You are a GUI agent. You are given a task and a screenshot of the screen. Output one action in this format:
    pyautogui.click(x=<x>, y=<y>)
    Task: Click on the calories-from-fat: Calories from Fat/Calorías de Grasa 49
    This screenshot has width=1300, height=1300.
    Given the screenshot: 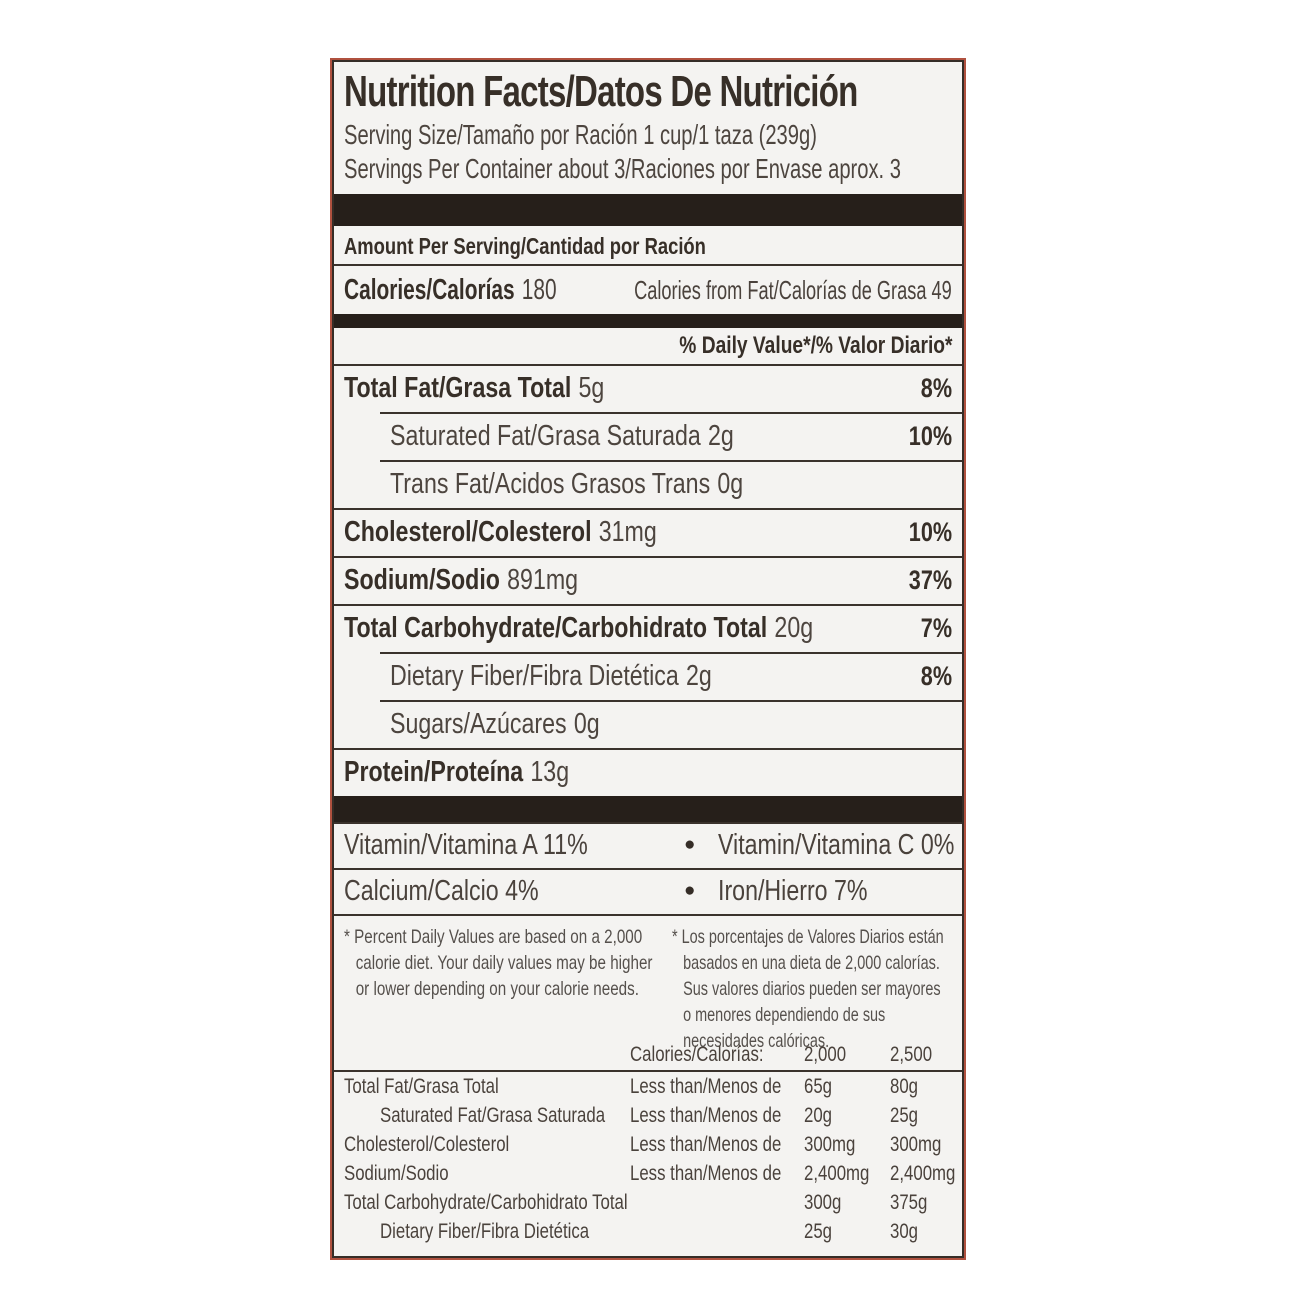 What is the action you would take?
    pyautogui.click(x=725, y=290)
    